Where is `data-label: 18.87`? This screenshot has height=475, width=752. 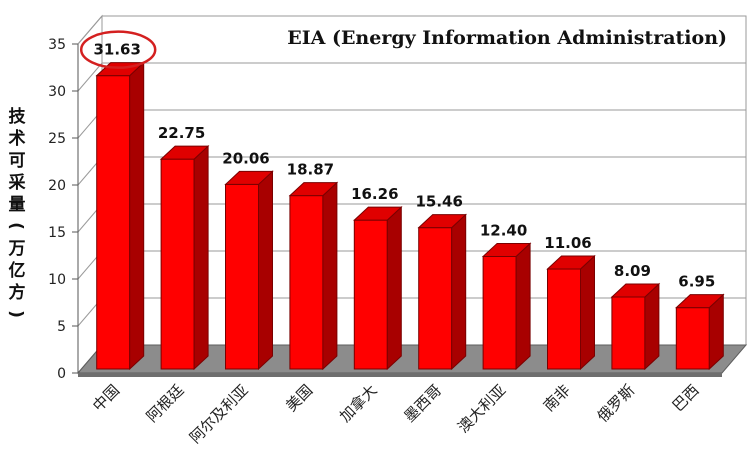 data-label: 18.87 is located at coordinates (310, 170).